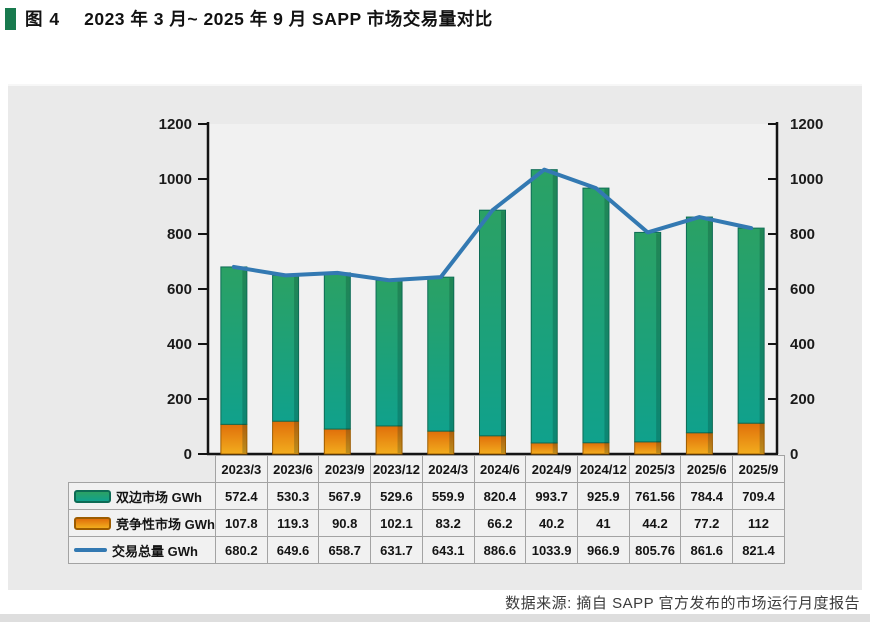  Describe the element at coordinates (707, 496) in the screenshot. I see `table-value-cell: 784.4` at that location.